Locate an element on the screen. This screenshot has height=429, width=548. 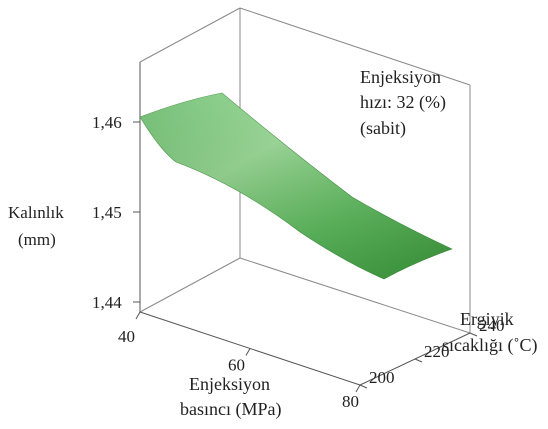
x-tick-label: 80 is located at coordinates (350, 401).